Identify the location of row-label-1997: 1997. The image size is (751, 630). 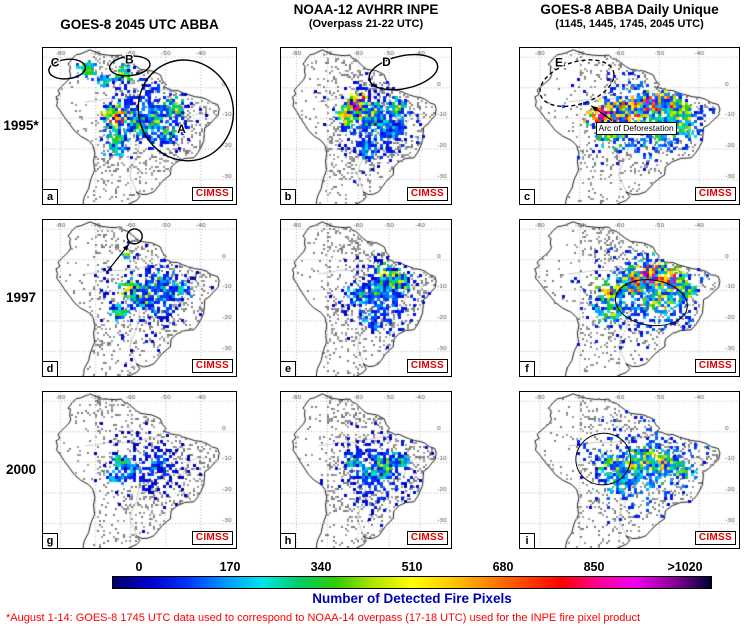
(21, 297).